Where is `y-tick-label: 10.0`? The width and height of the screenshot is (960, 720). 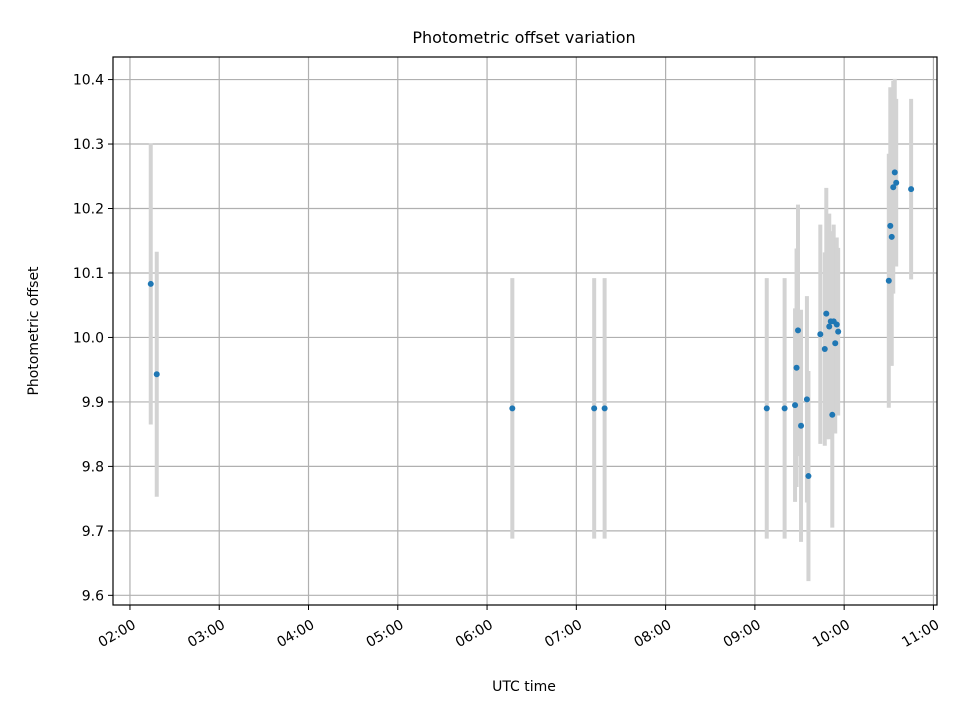
y-tick-label: 10.0 is located at coordinates (88, 338).